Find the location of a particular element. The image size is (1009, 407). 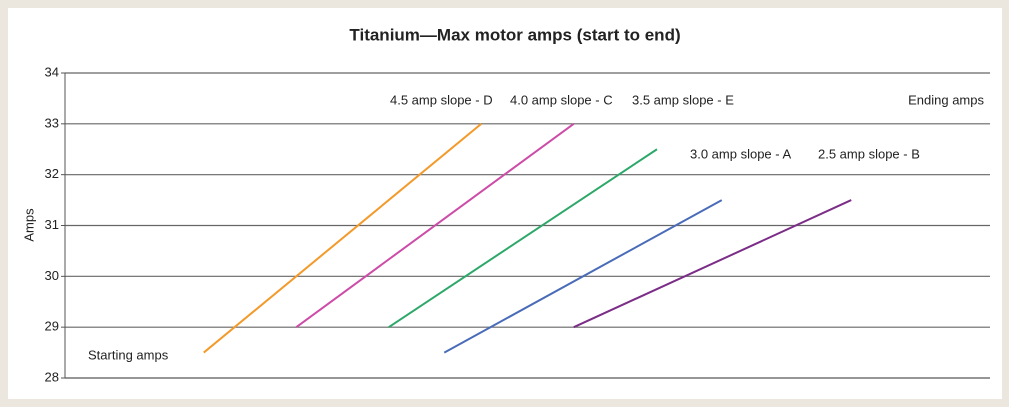

y-tick-label: 34 is located at coordinates (52, 71).